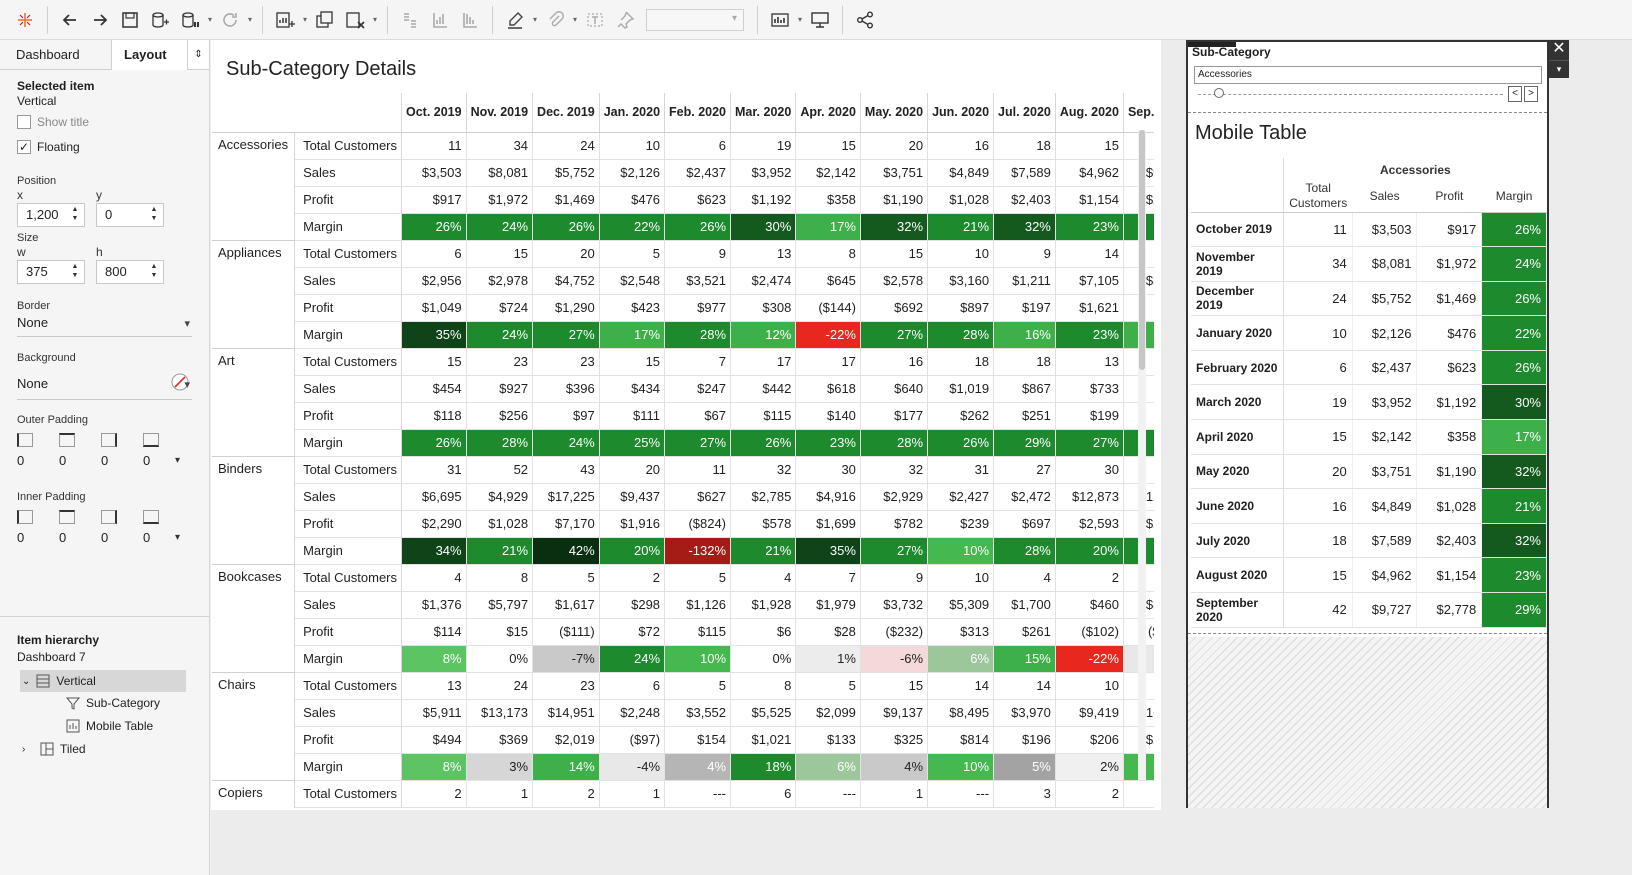 The height and width of the screenshot is (875, 1632). What do you see at coordinates (632, 740) in the screenshot?
I see `value-cell: ($97)` at bounding box center [632, 740].